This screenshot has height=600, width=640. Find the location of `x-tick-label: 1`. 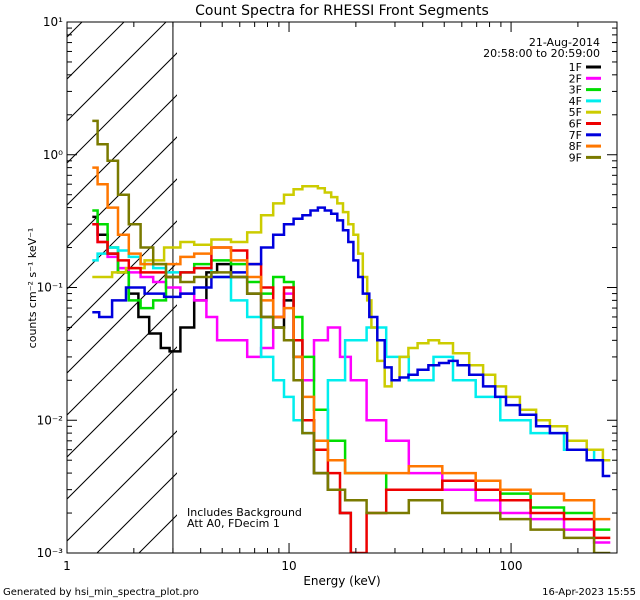

x-tick-label: 1 is located at coordinates (67, 566).